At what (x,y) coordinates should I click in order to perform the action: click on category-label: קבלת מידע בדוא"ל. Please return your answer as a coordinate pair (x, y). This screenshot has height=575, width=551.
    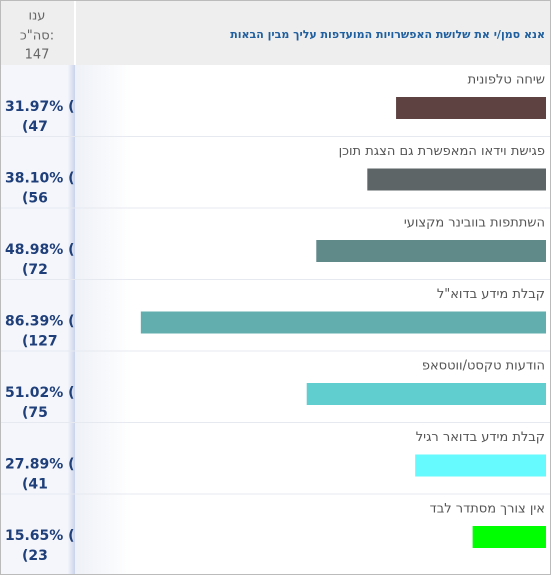
    Looking at the image, I should click on (491, 294).